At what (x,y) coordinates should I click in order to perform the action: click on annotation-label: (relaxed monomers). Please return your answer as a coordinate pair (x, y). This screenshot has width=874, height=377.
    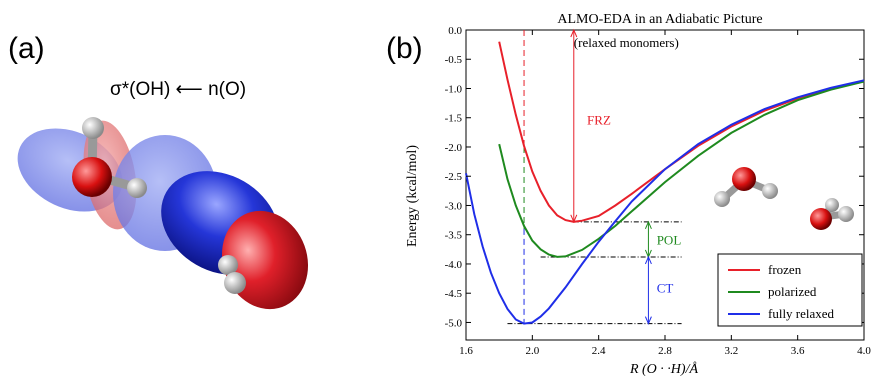
    Looking at the image, I should click on (626, 42).